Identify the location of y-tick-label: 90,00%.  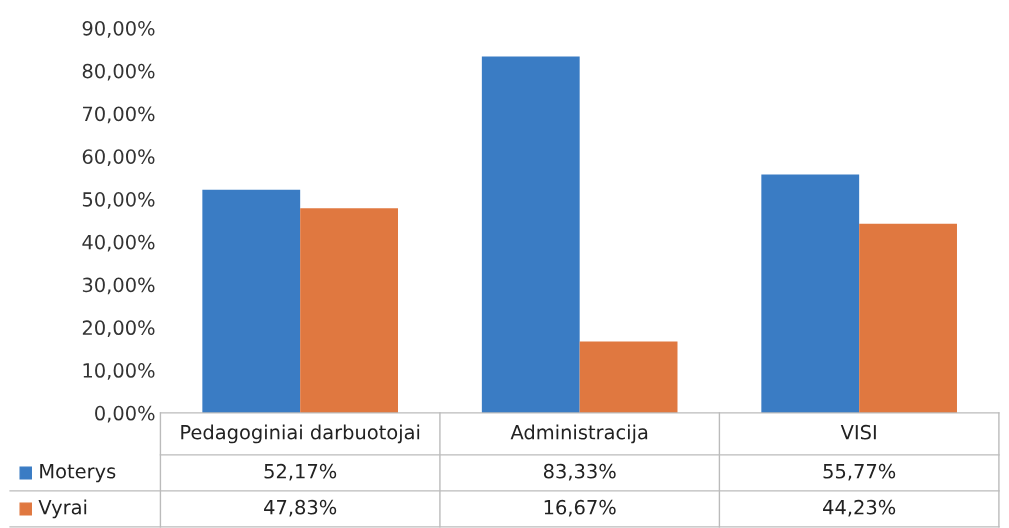
(118, 29).